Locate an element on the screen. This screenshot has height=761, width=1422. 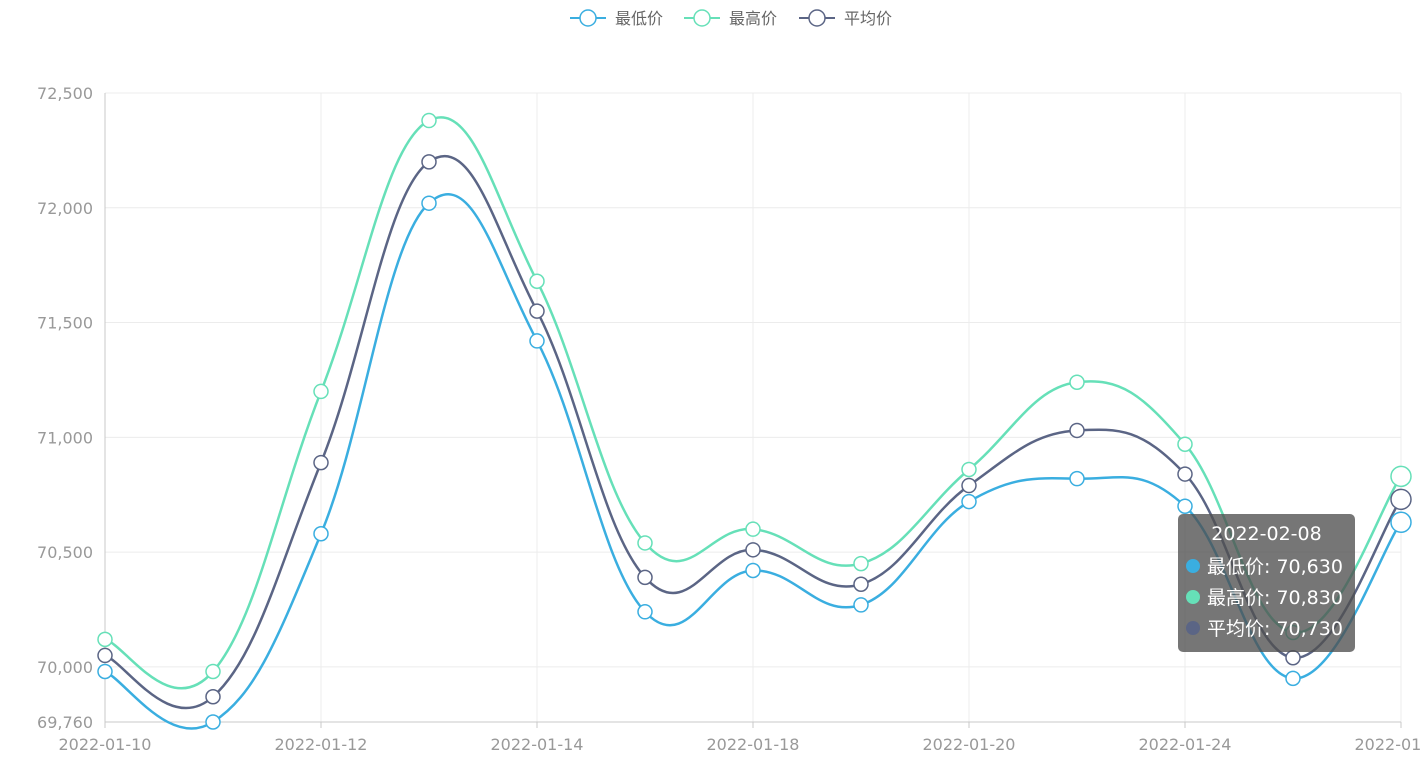
legend-item: 平均价 is located at coordinates (845, 18).